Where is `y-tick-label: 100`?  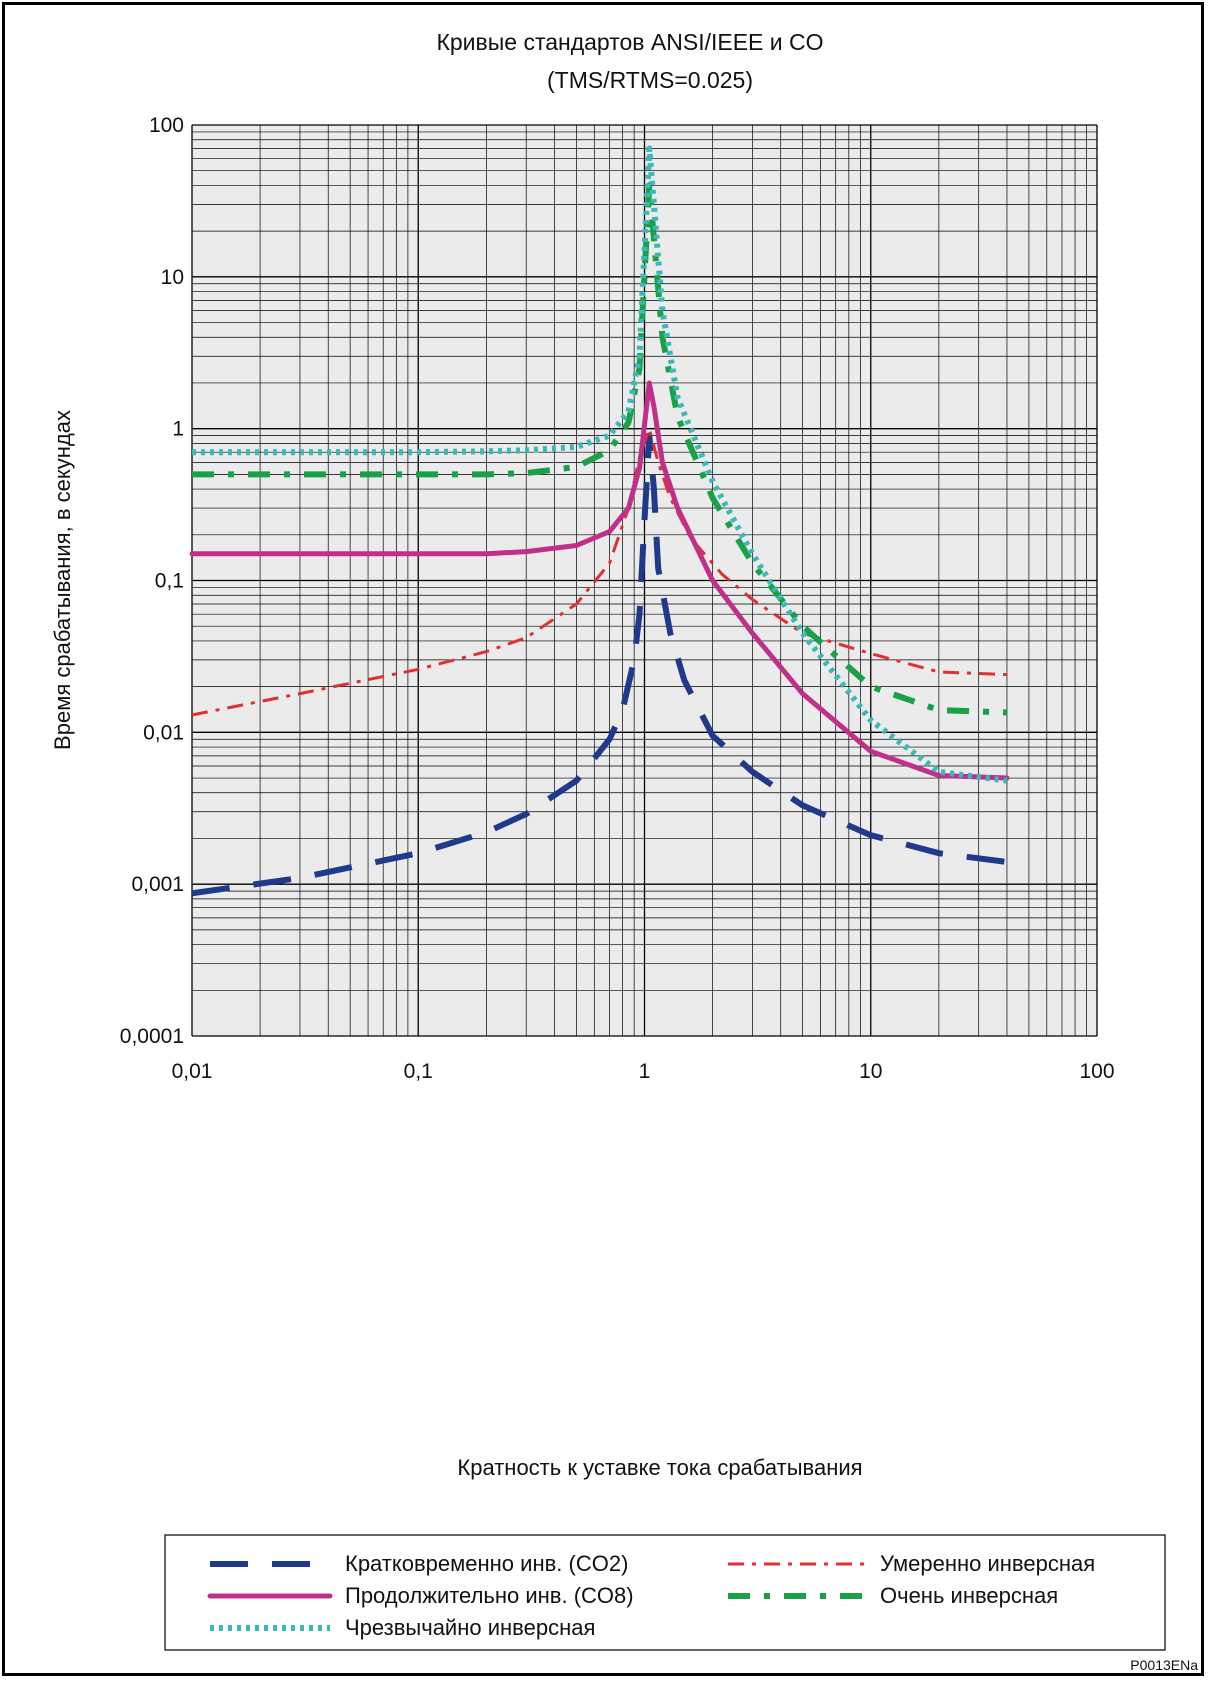
y-tick-label: 100 is located at coordinates (166, 125).